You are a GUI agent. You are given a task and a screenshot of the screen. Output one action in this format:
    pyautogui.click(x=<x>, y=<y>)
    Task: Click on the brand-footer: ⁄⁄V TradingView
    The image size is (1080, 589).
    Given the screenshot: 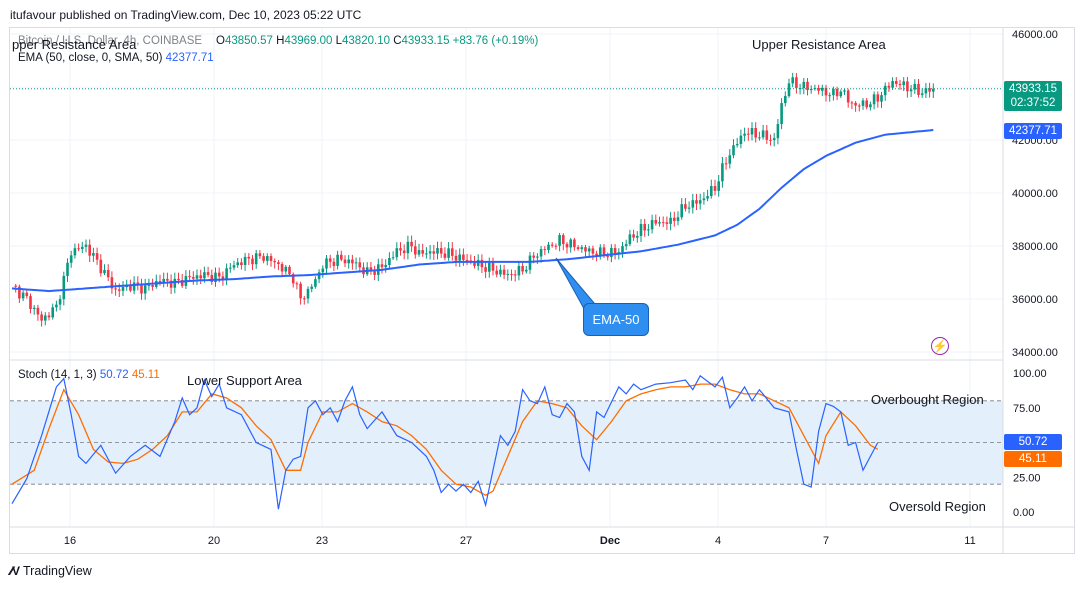 What is the action you would take?
    pyautogui.click(x=51, y=571)
    